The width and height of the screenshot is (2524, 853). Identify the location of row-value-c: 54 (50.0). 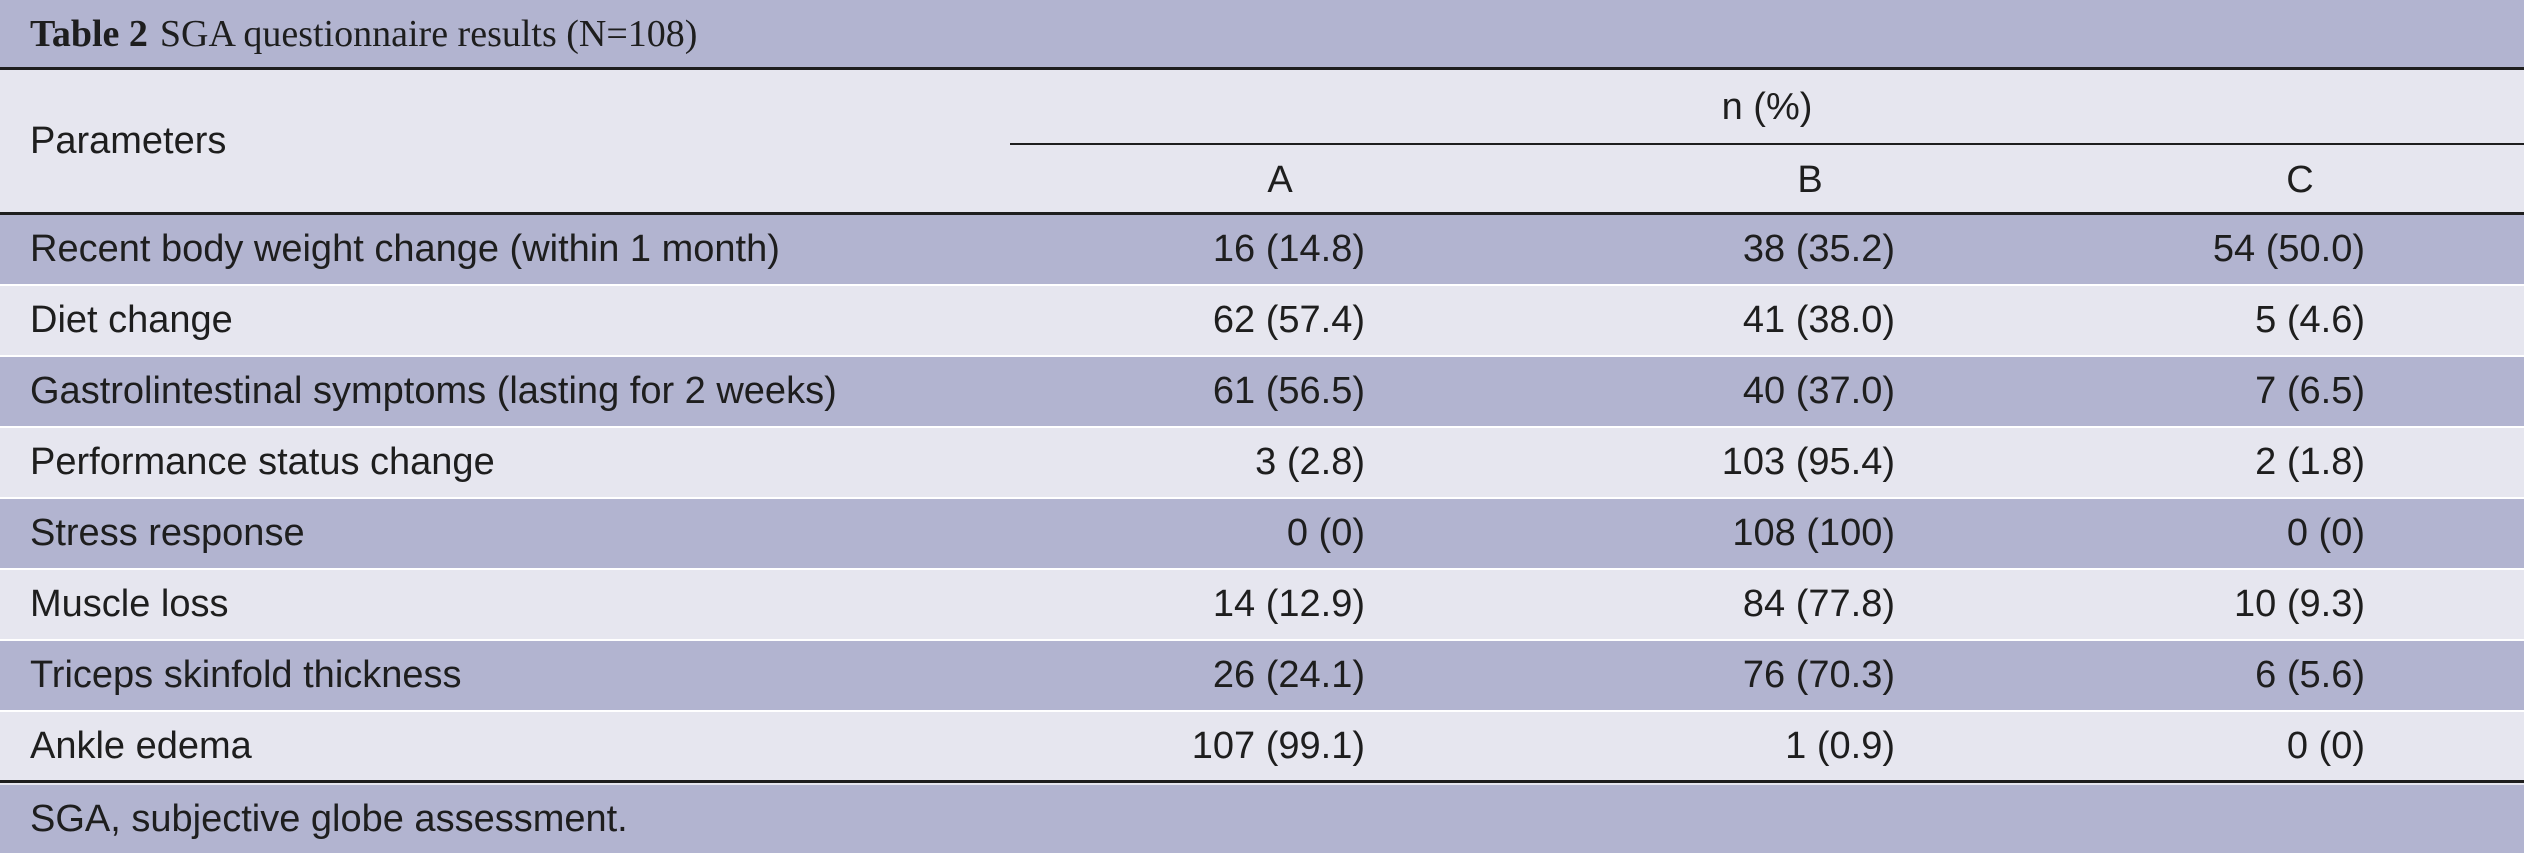
(2288, 249).